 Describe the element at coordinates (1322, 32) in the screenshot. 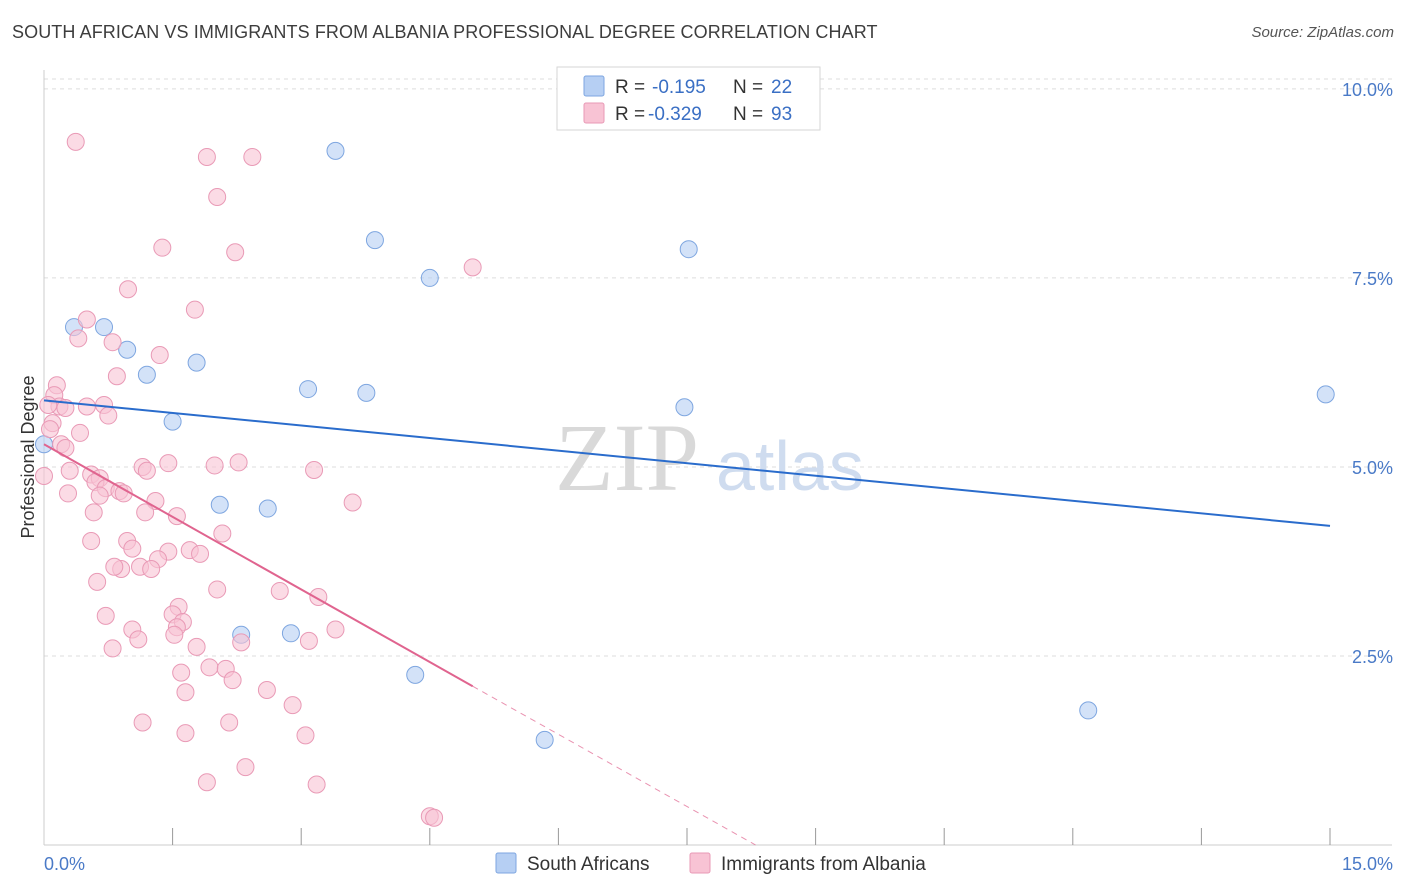

I see `source-label: Source: ZipAtlas.com` at that location.